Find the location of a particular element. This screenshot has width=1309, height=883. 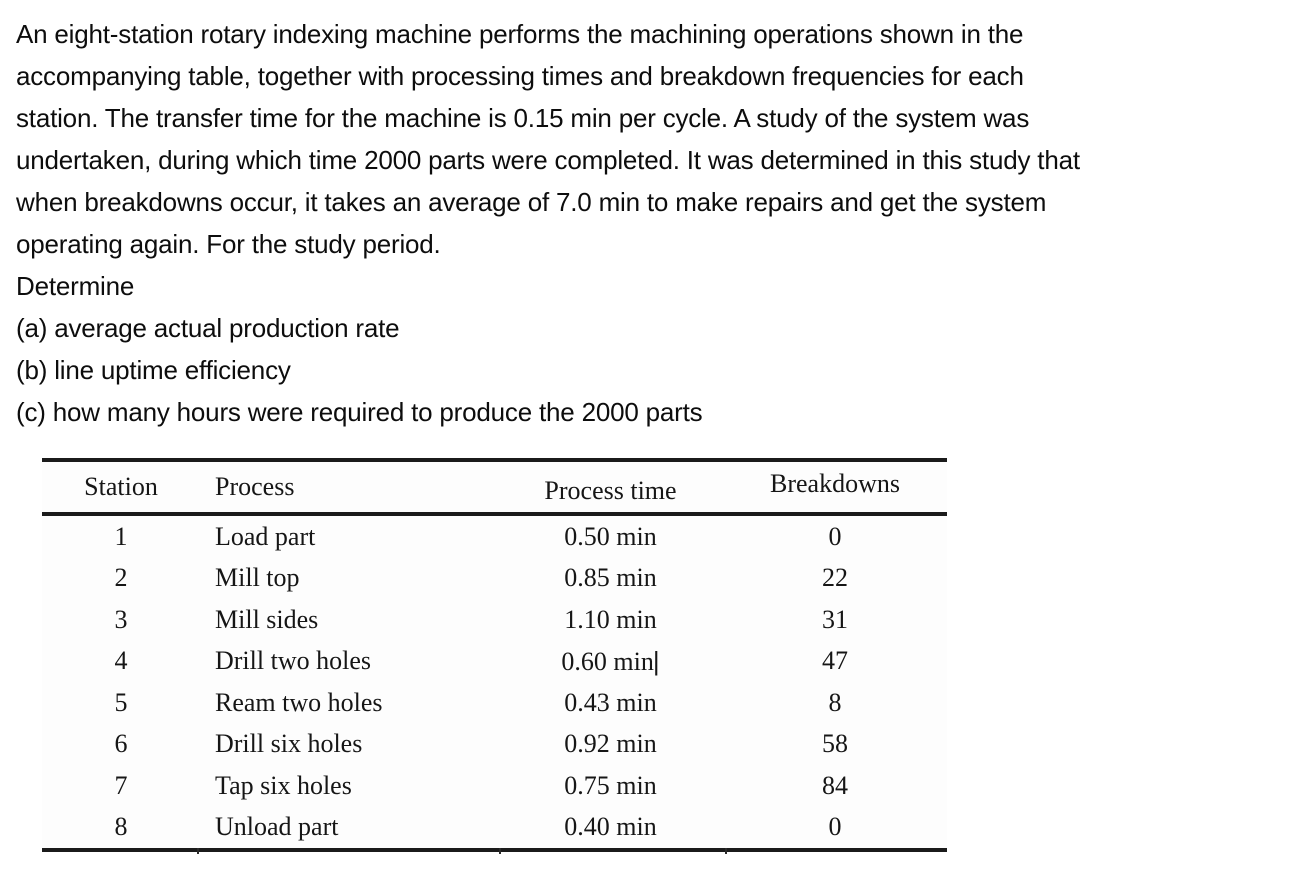

table-row: 2 Mill top 0.85 min 22 is located at coordinates (494, 579).